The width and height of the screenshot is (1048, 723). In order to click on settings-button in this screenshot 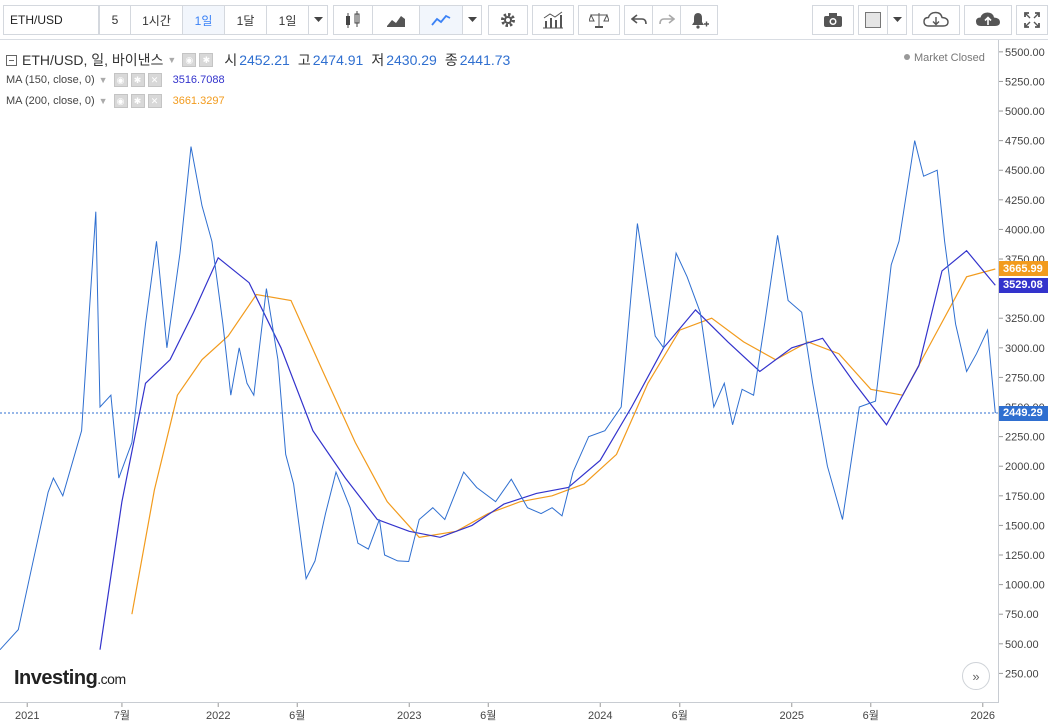, I will do `click(508, 20)`.